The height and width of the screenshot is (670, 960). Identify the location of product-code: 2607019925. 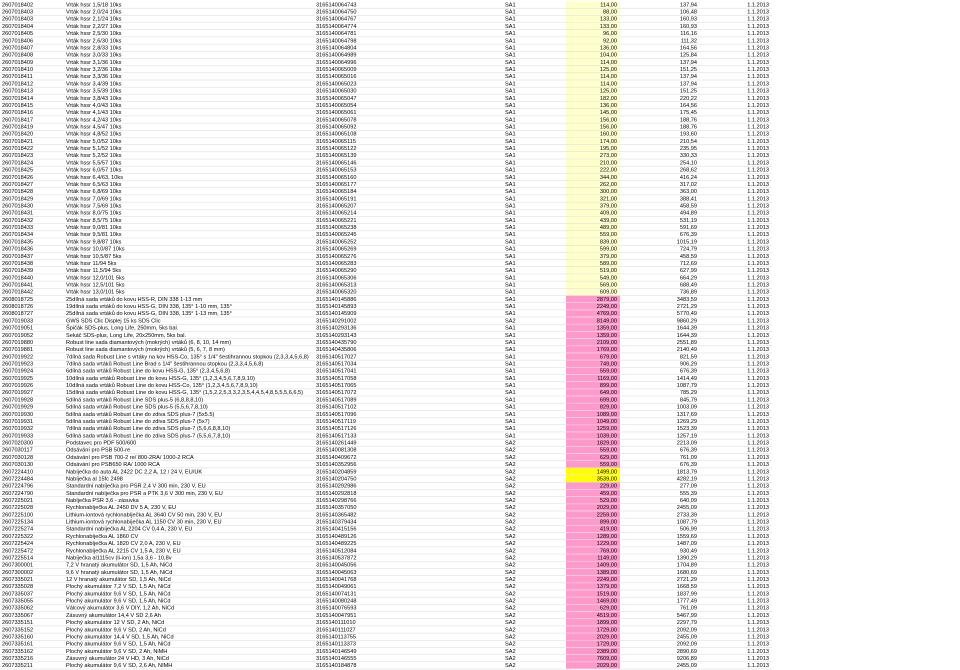
(17, 379).